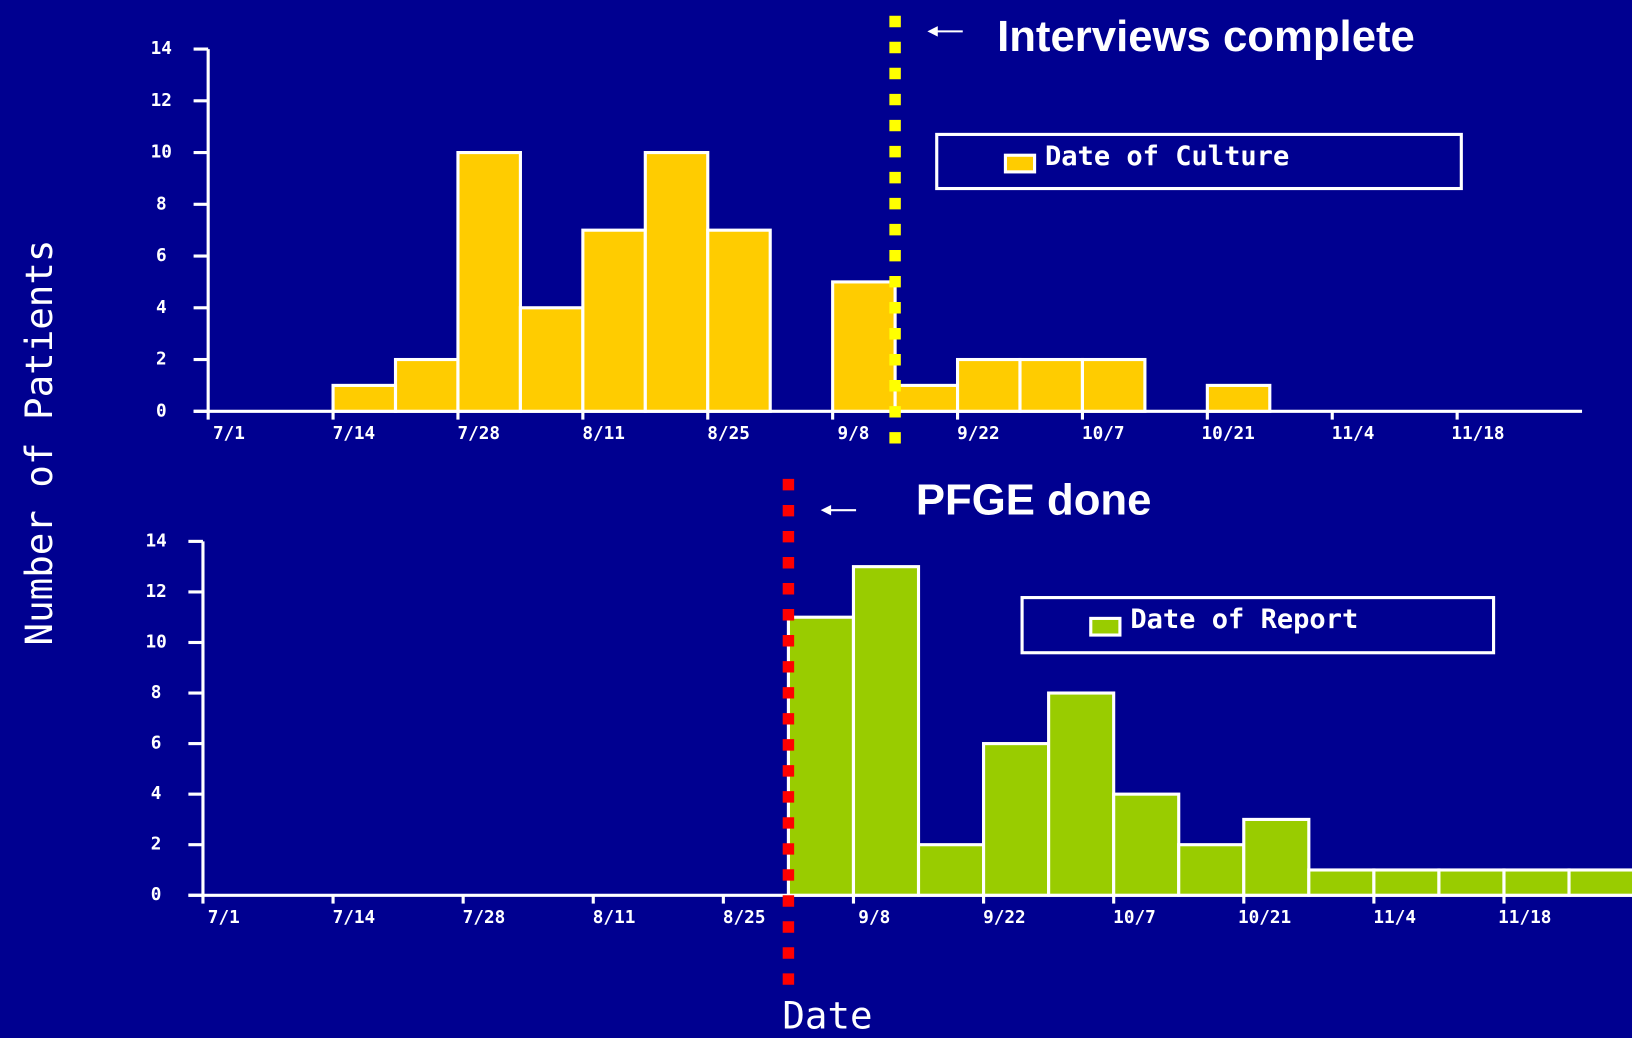 The width and height of the screenshot is (1632, 1038). What do you see at coordinates (1206, 36) in the screenshot?
I see `annotation-text: Interviews complete` at bounding box center [1206, 36].